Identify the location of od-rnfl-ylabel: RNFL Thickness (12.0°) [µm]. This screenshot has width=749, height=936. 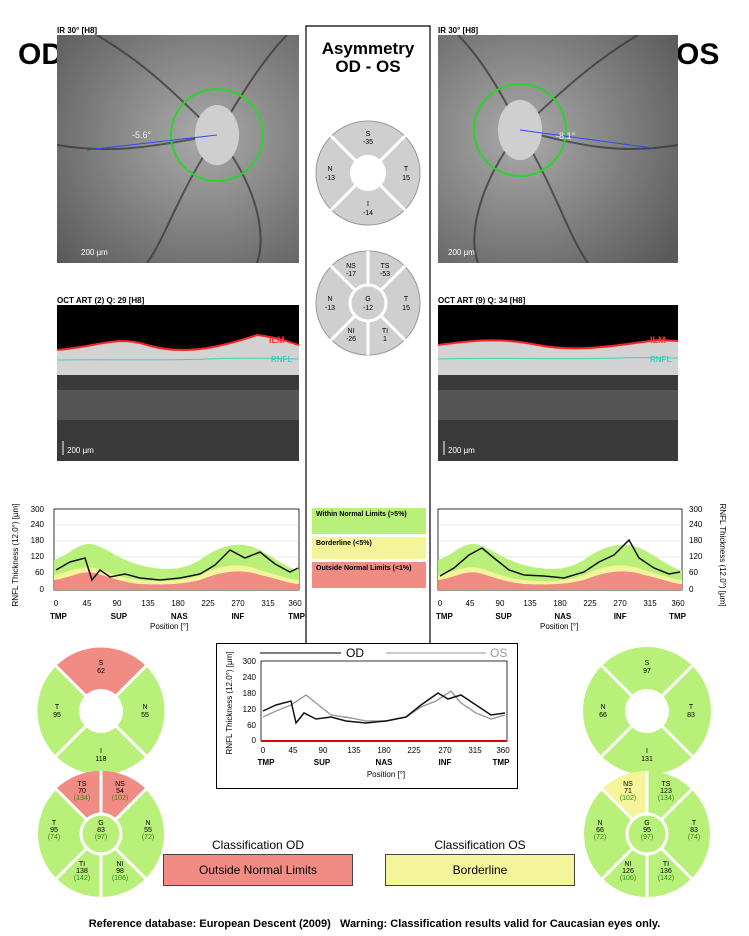
(15, 555).